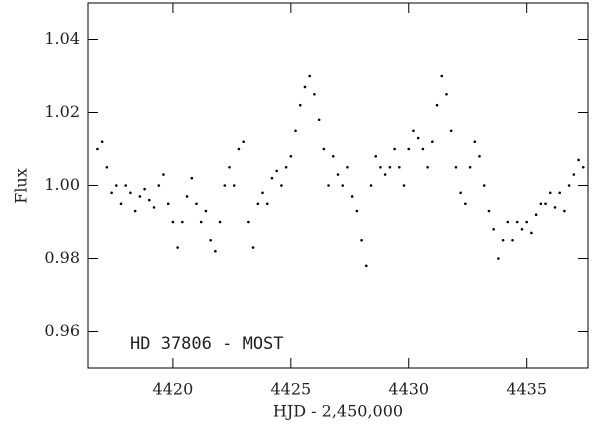  I want to click on x-tick-label: 4420, so click(173, 389).